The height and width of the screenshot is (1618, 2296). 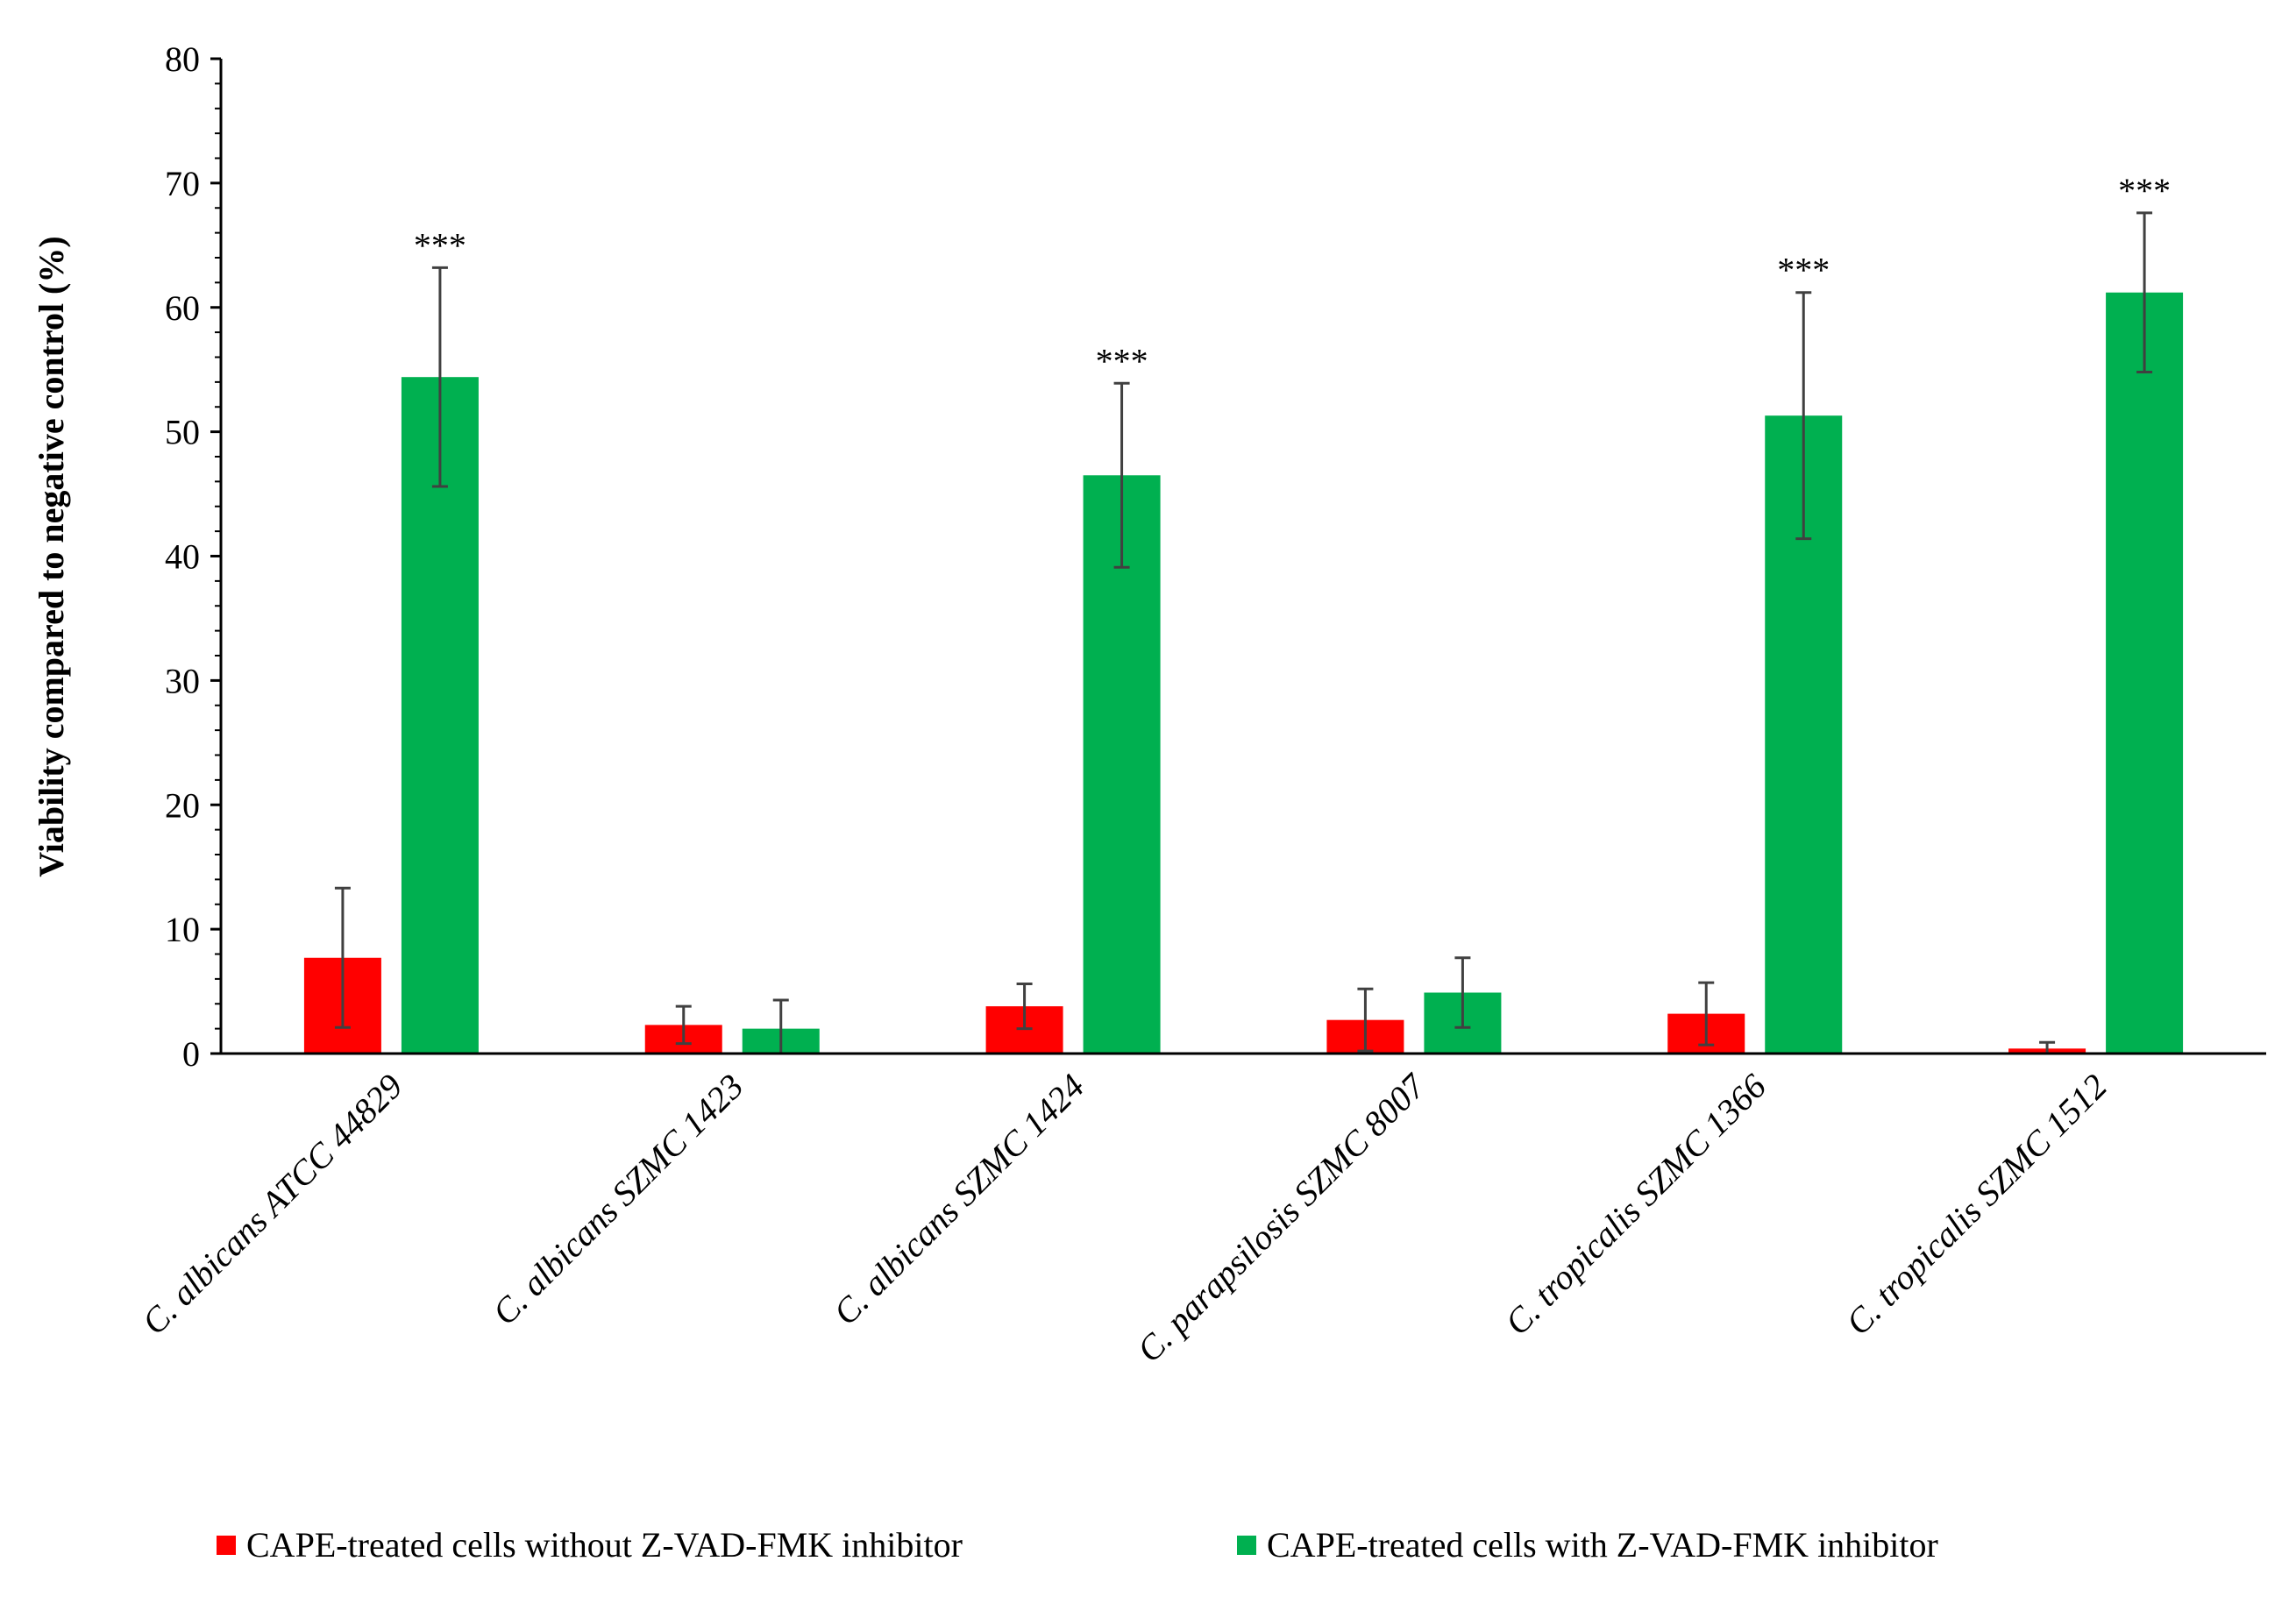 What do you see at coordinates (182, 432) in the screenshot?
I see `y-tick-label: 50` at bounding box center [182, 432].